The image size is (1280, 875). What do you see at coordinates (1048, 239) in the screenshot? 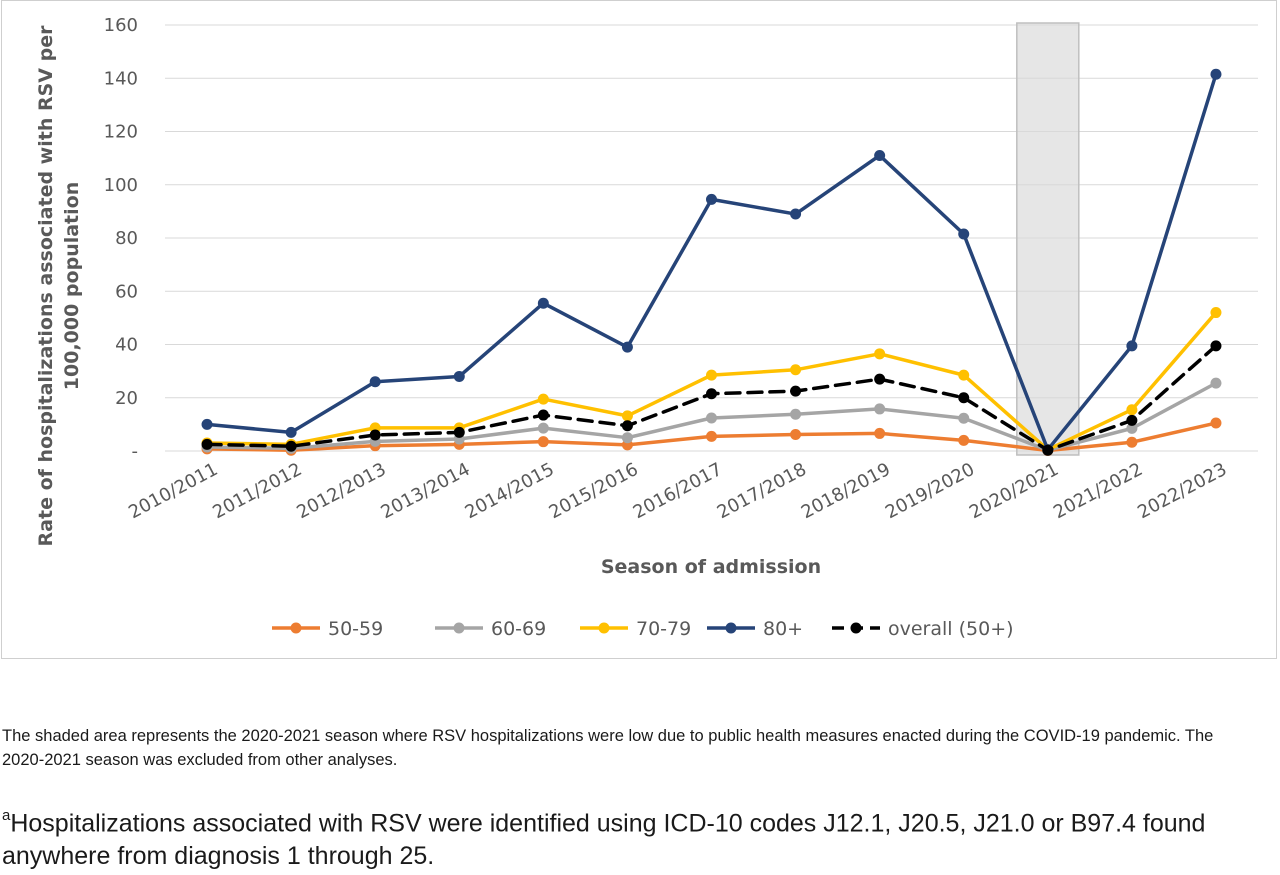
I see `shaded-excluded-season` at bounding box center [1048, 239].